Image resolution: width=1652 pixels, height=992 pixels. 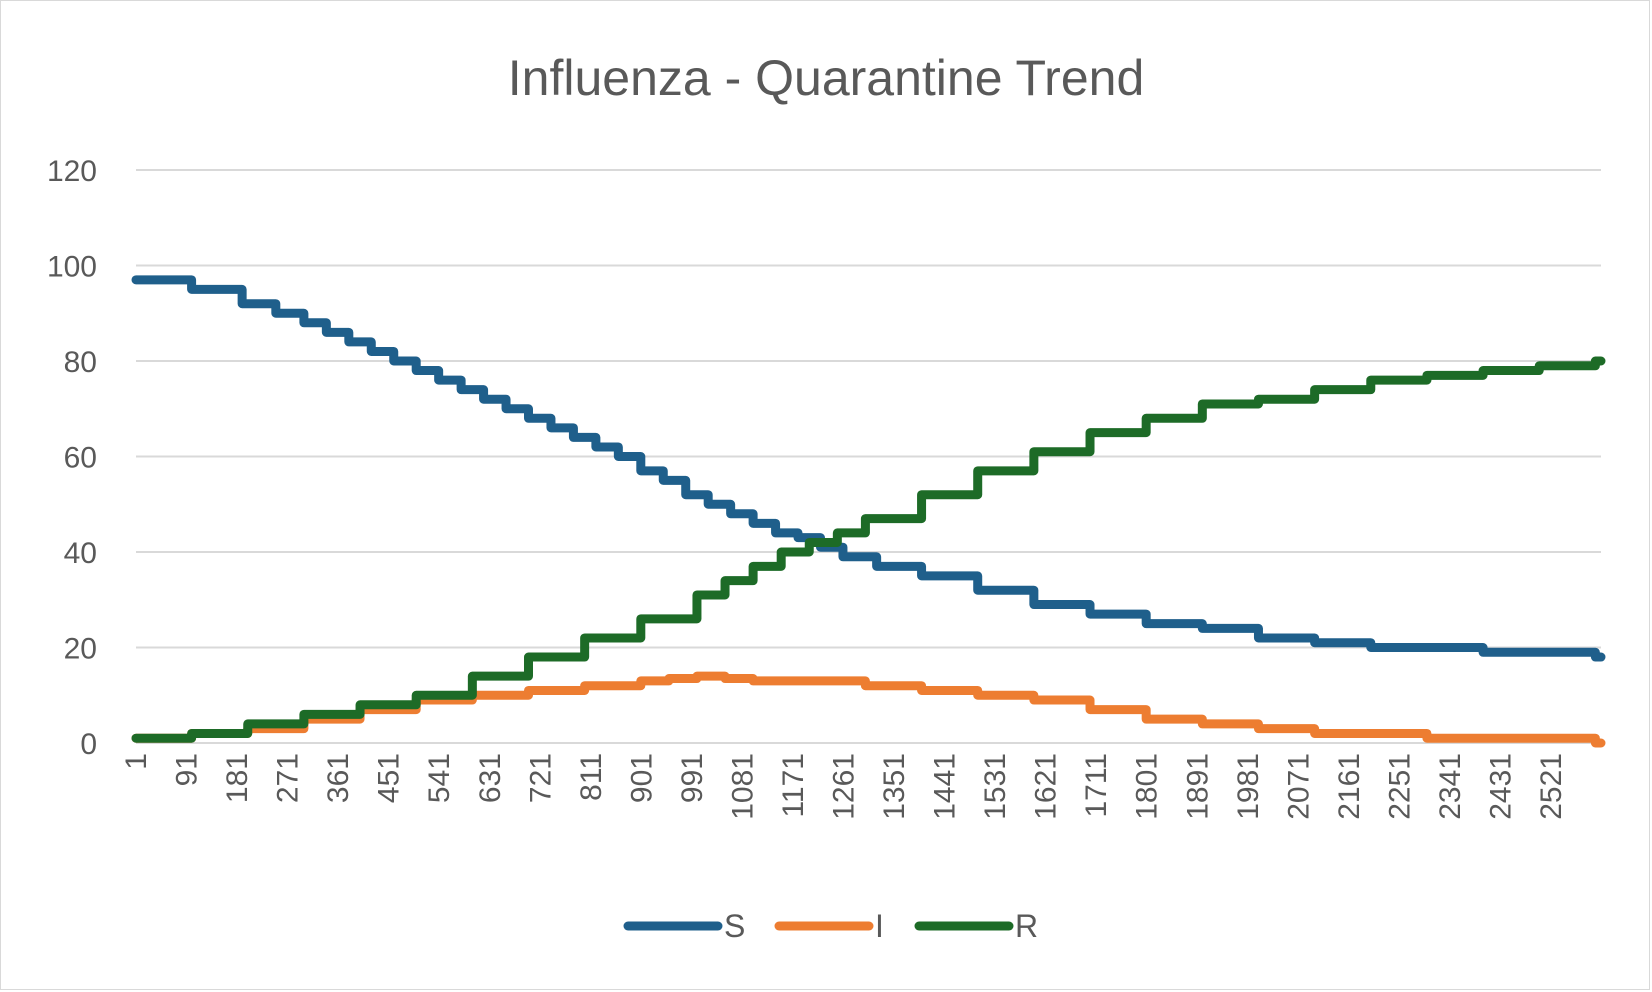 What do you see at coordinates (1026, 926) in the screenshot?
I see `legend-label-r: R` at bounding box center [1026, 926].